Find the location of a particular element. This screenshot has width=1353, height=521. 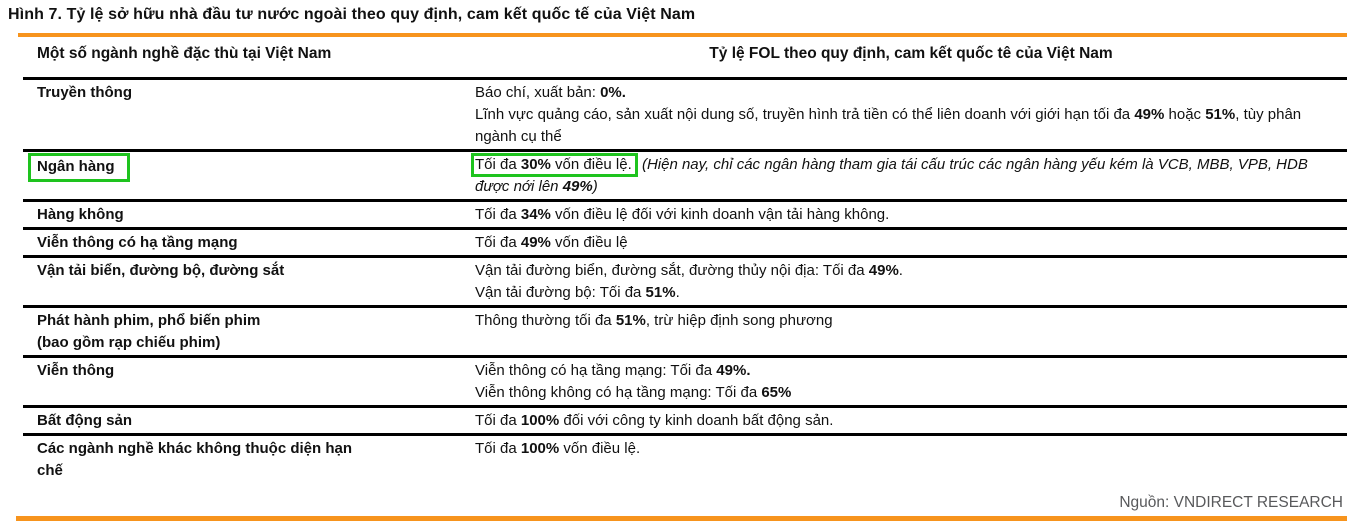

industry-label-line: (bao gồm rạp chiếu phim) is located at coordinates (129, 342).